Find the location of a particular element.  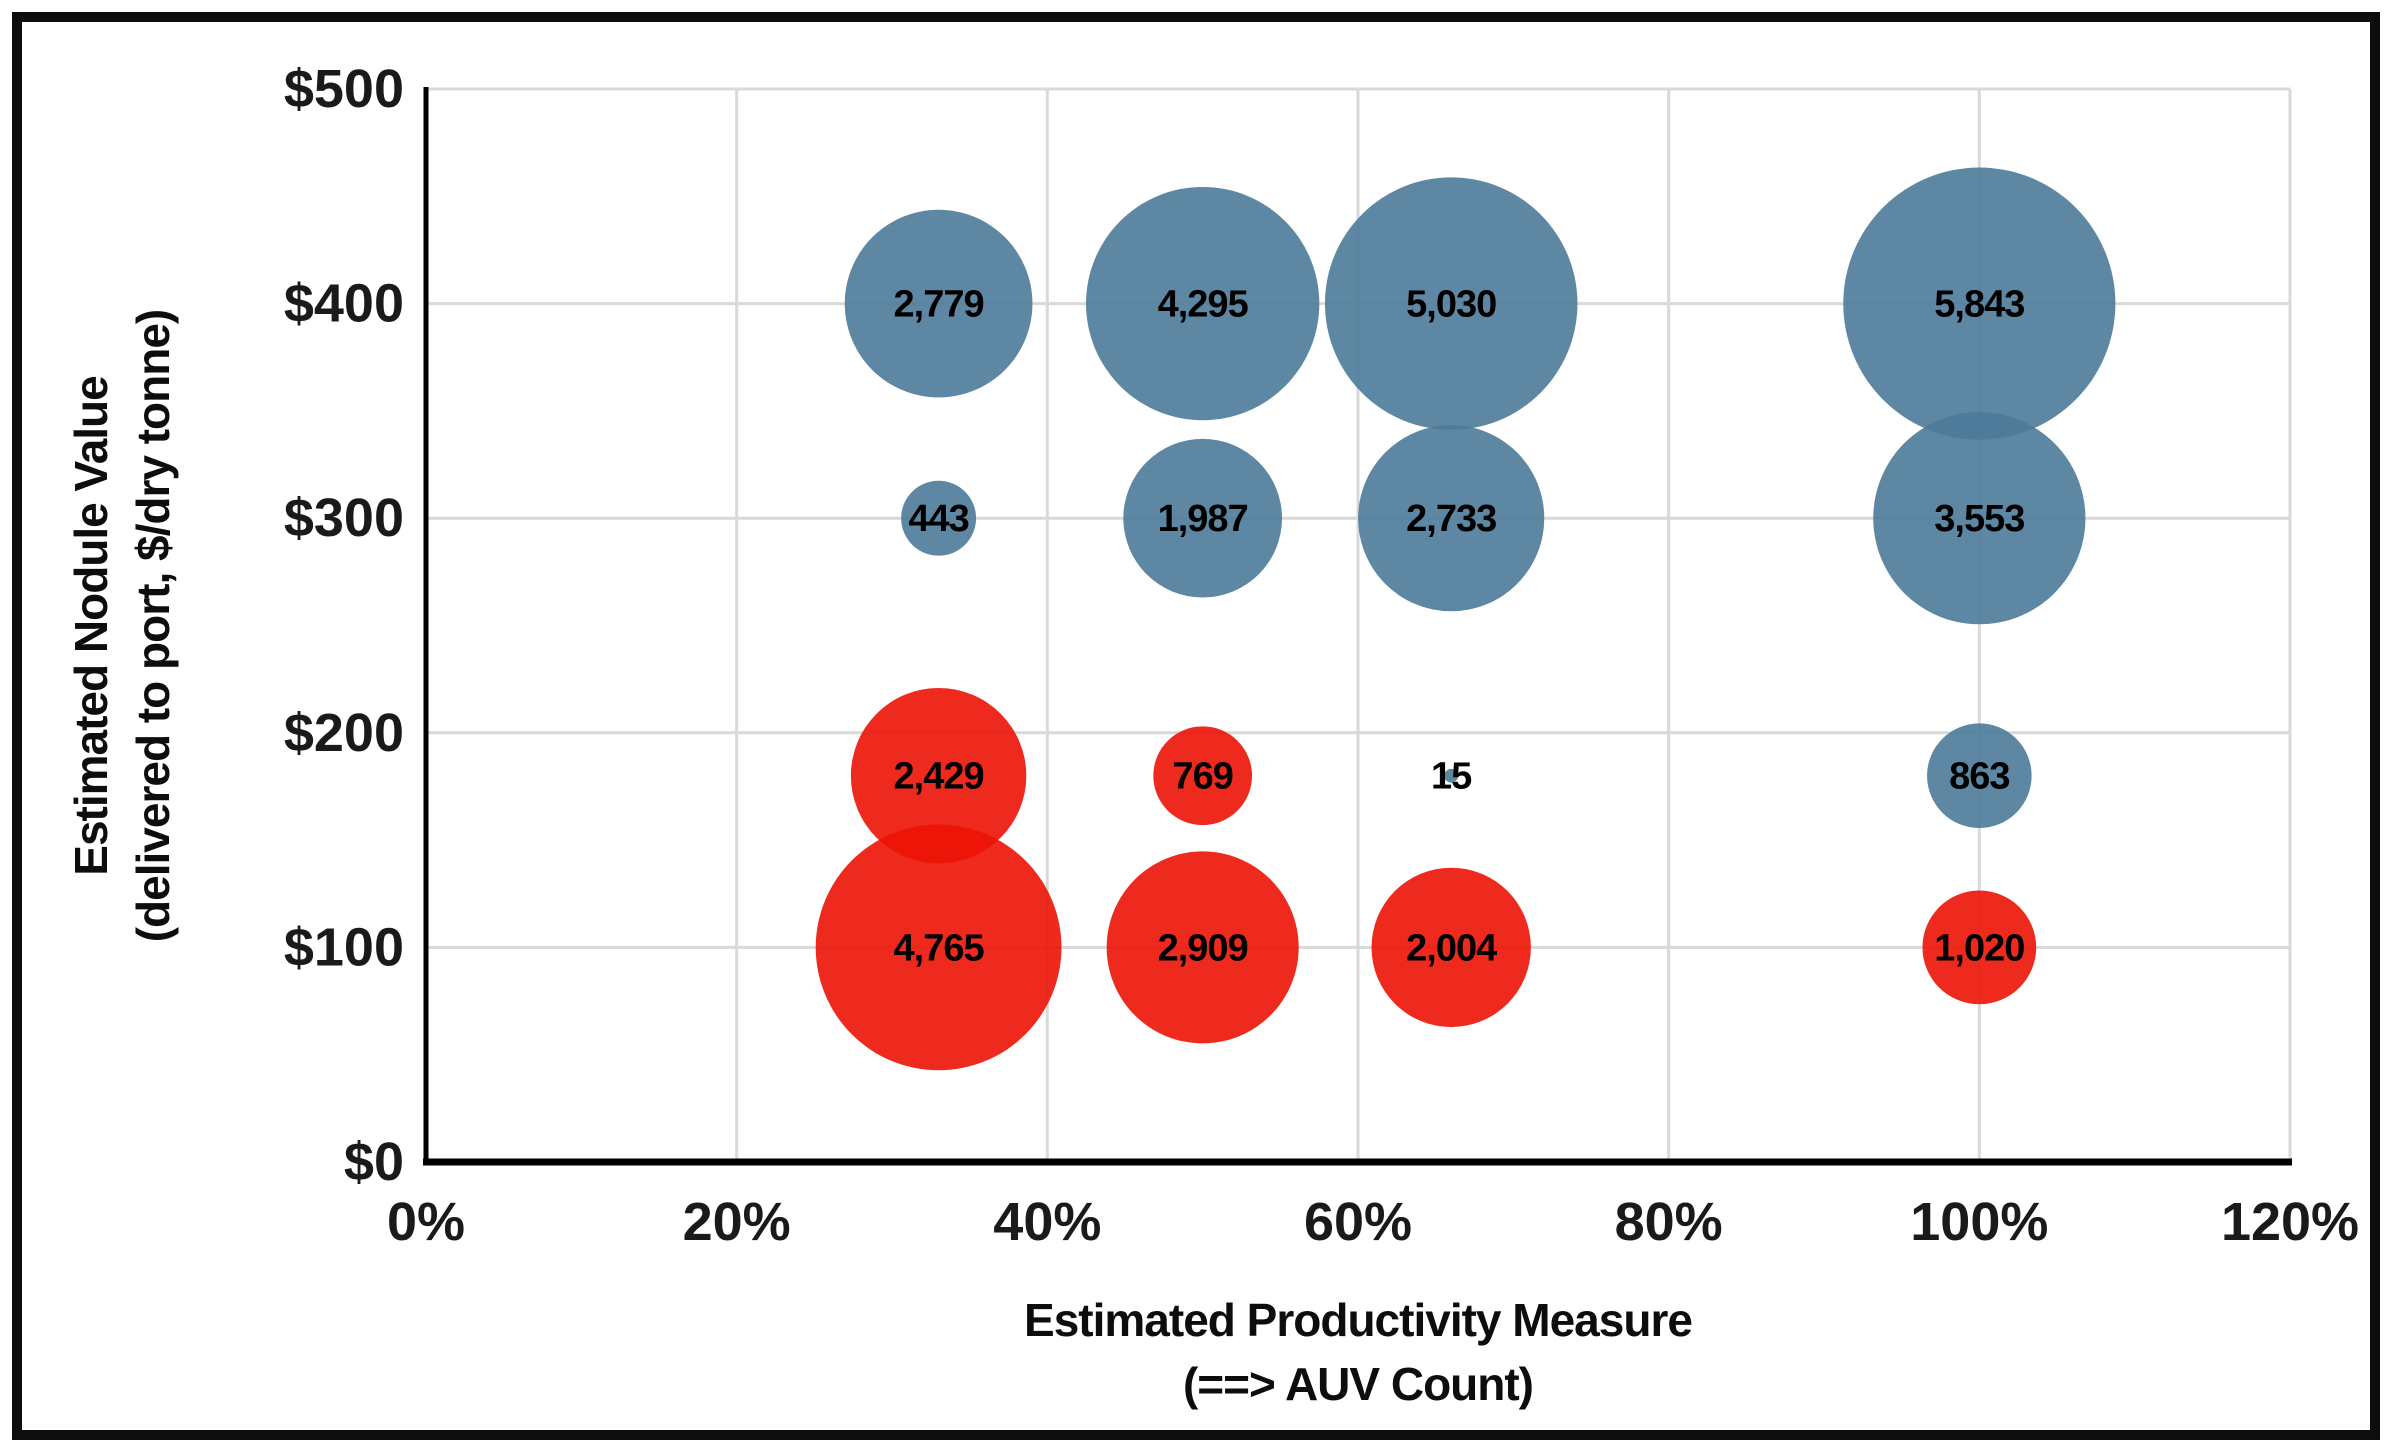

bubble-label: 3,553 is located at coordinates (1979, 519).